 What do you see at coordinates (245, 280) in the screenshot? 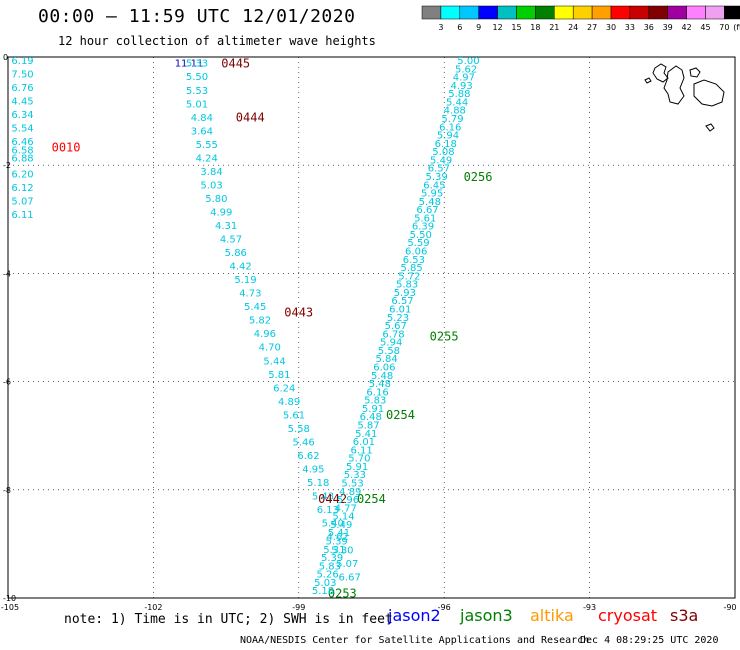
I see `swh-value: 5.19` at bounding box center [245, 280].